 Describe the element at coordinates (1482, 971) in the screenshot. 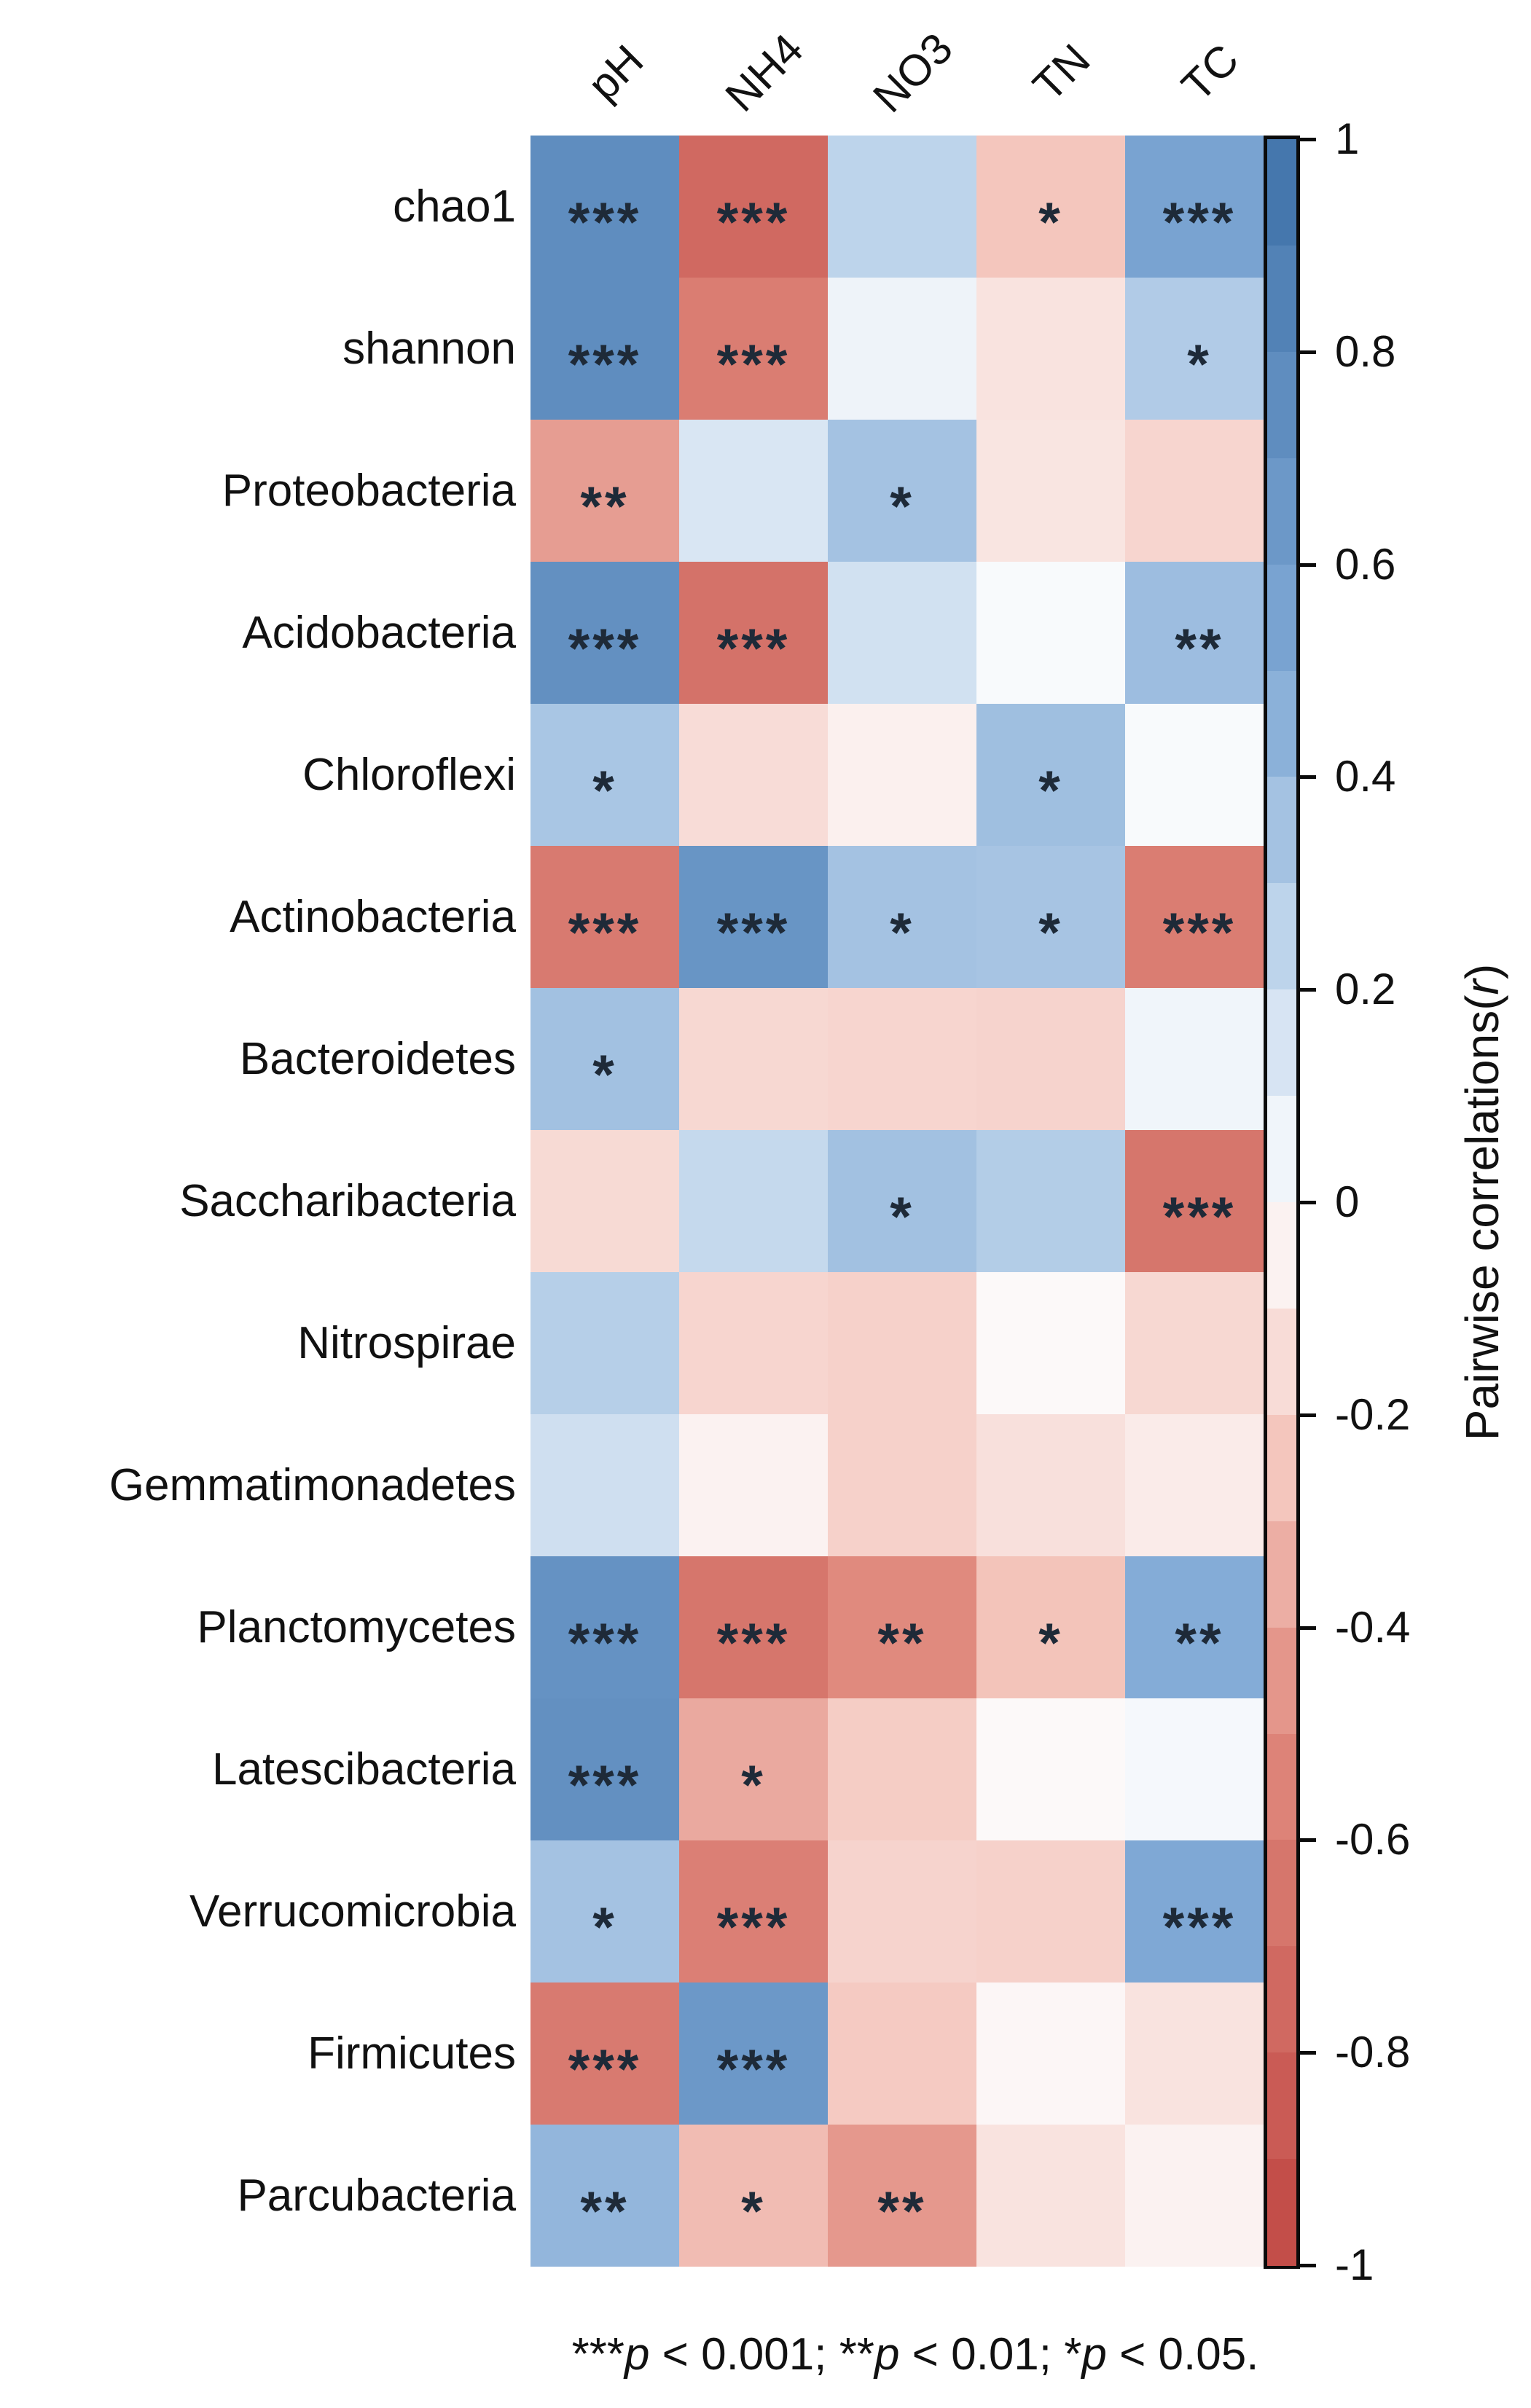

I see `axis-title-segment: )` at that location.